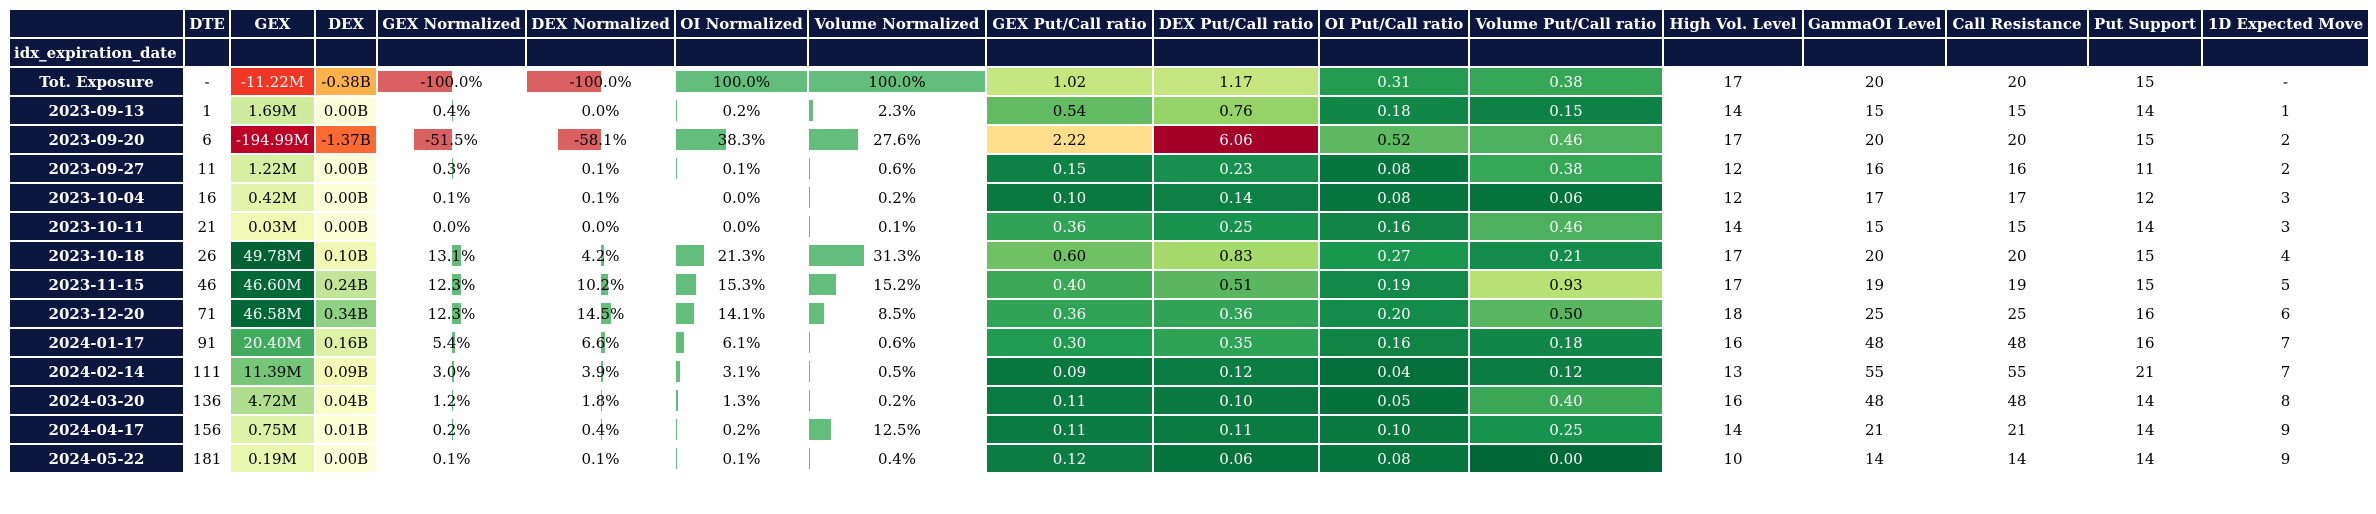 The height and width of the screenshot is (514, 2376). I want to click on heat-cell-vol-pc: 0.21, so click(1566, 255).